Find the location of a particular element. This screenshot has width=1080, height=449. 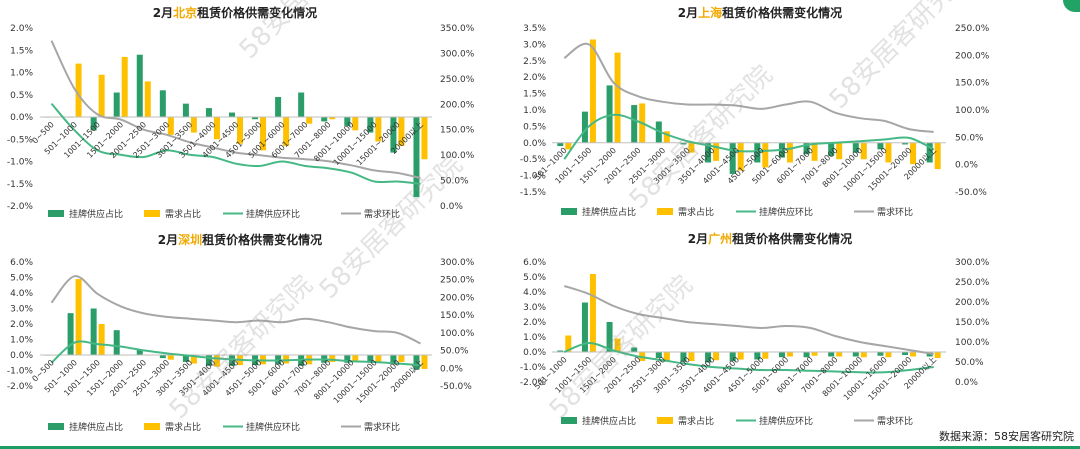

y-tick-label: -2.0% is located at coordinates (20, 387).